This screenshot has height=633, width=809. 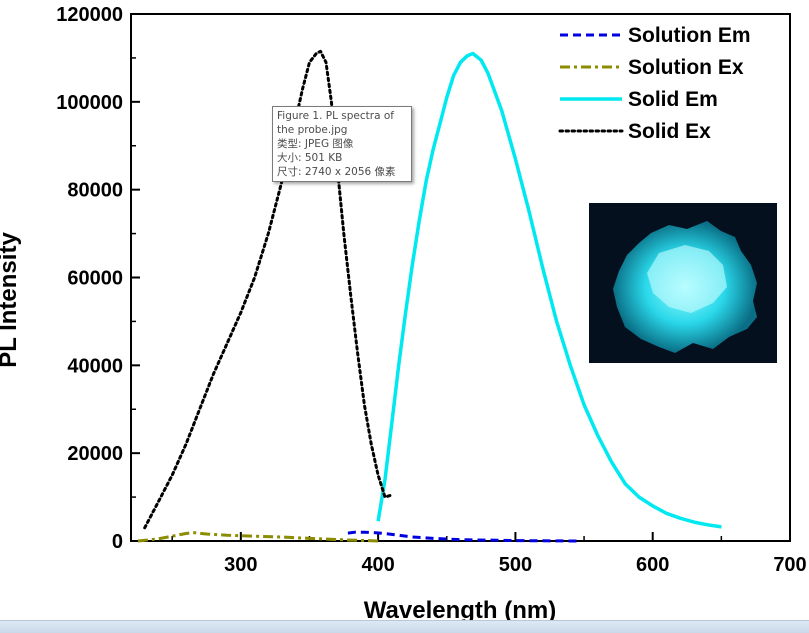 What do you see at coordinates (95, 191) in the screenshot?
I see `y-tick-label: 80000` at bounding box center [95, 191].